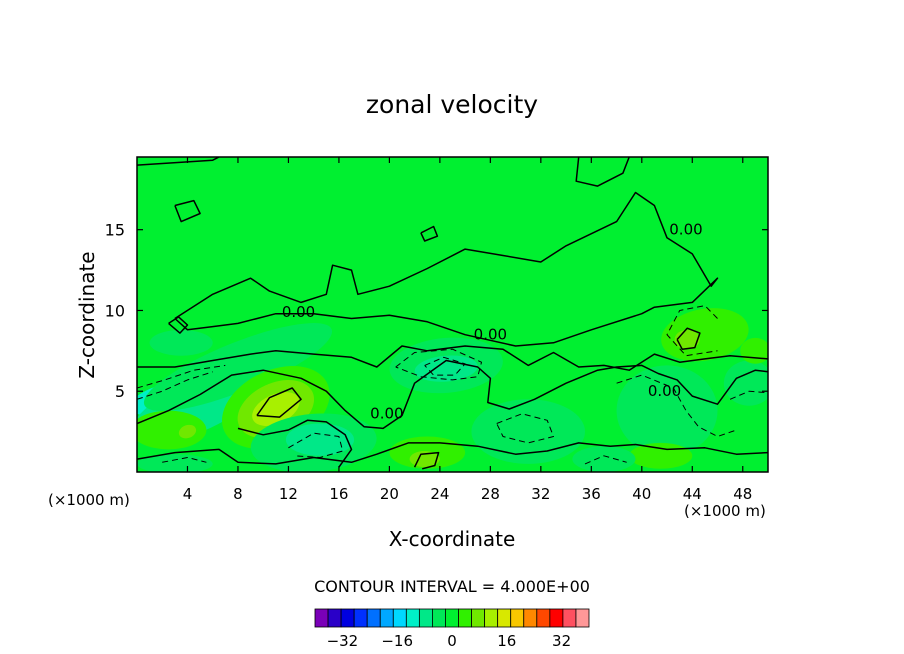 The width and height of the screenshot is (904, 654). What do you see at coordinates (561, 641) in the screenshot?
I see `colorbar-tick-label: 32` at bounding box center [561, 641].